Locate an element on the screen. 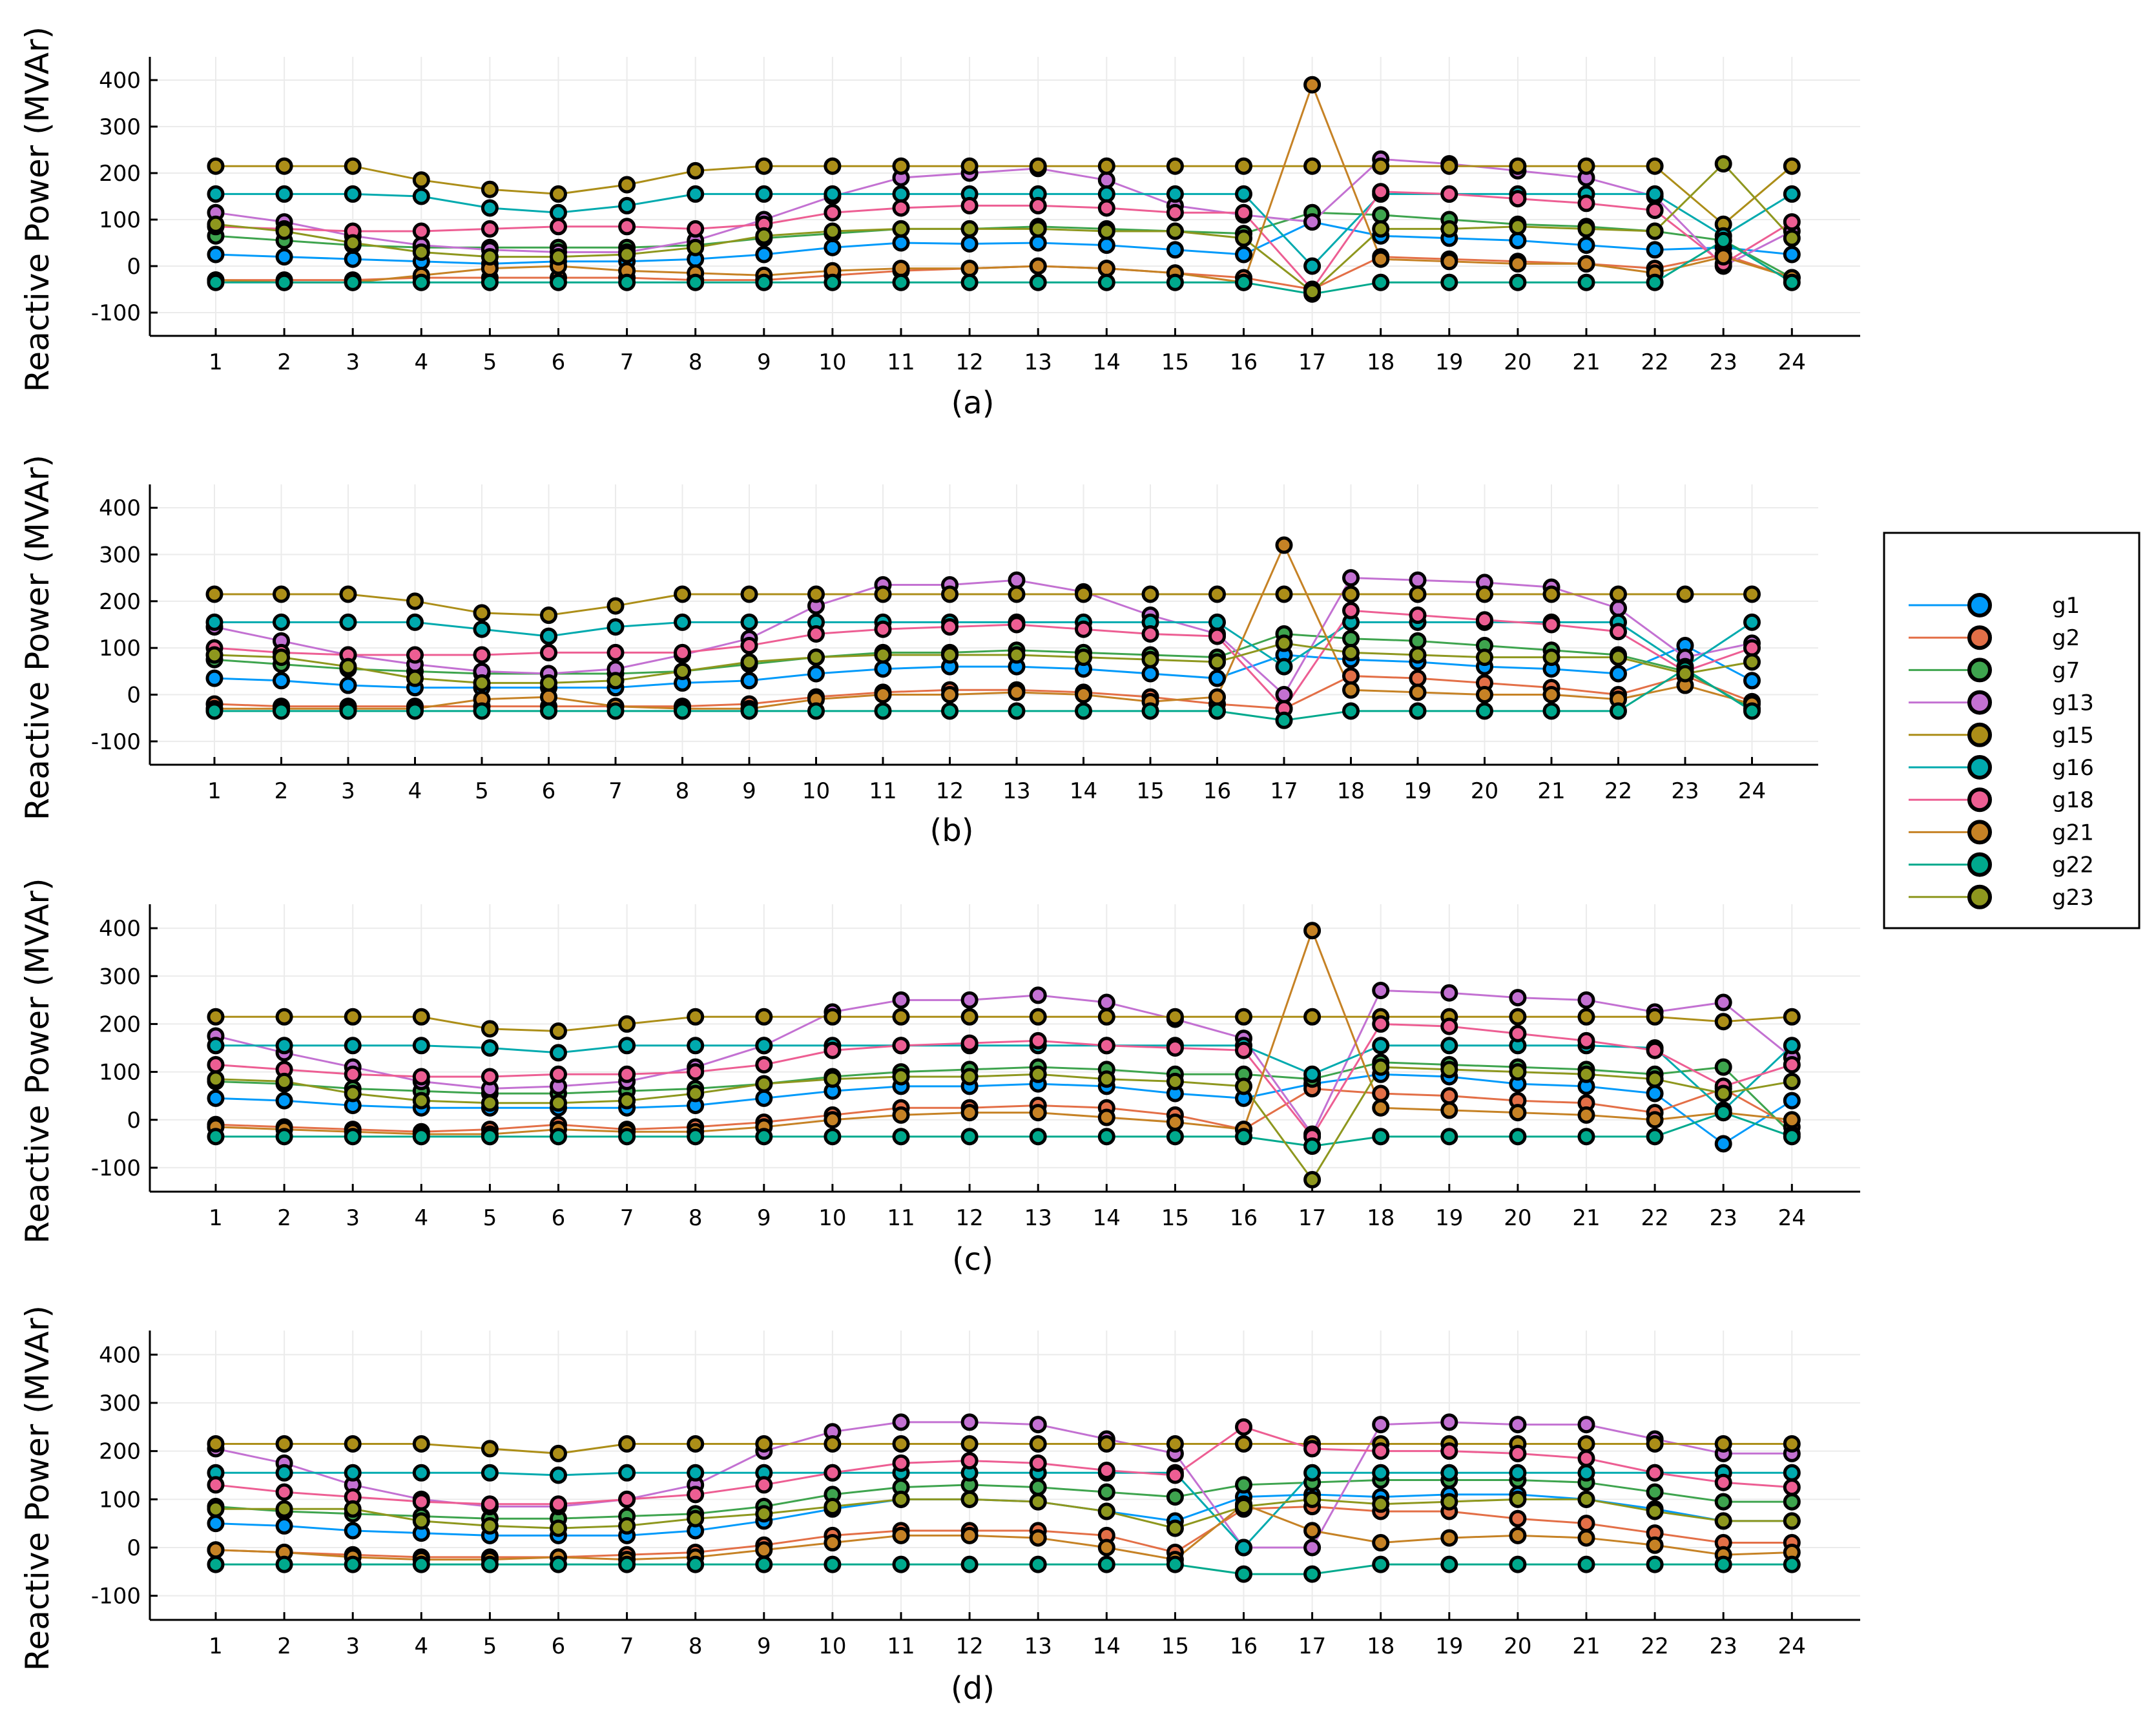  legend-label-g2: g2 is located at coordinates (2066, 638).